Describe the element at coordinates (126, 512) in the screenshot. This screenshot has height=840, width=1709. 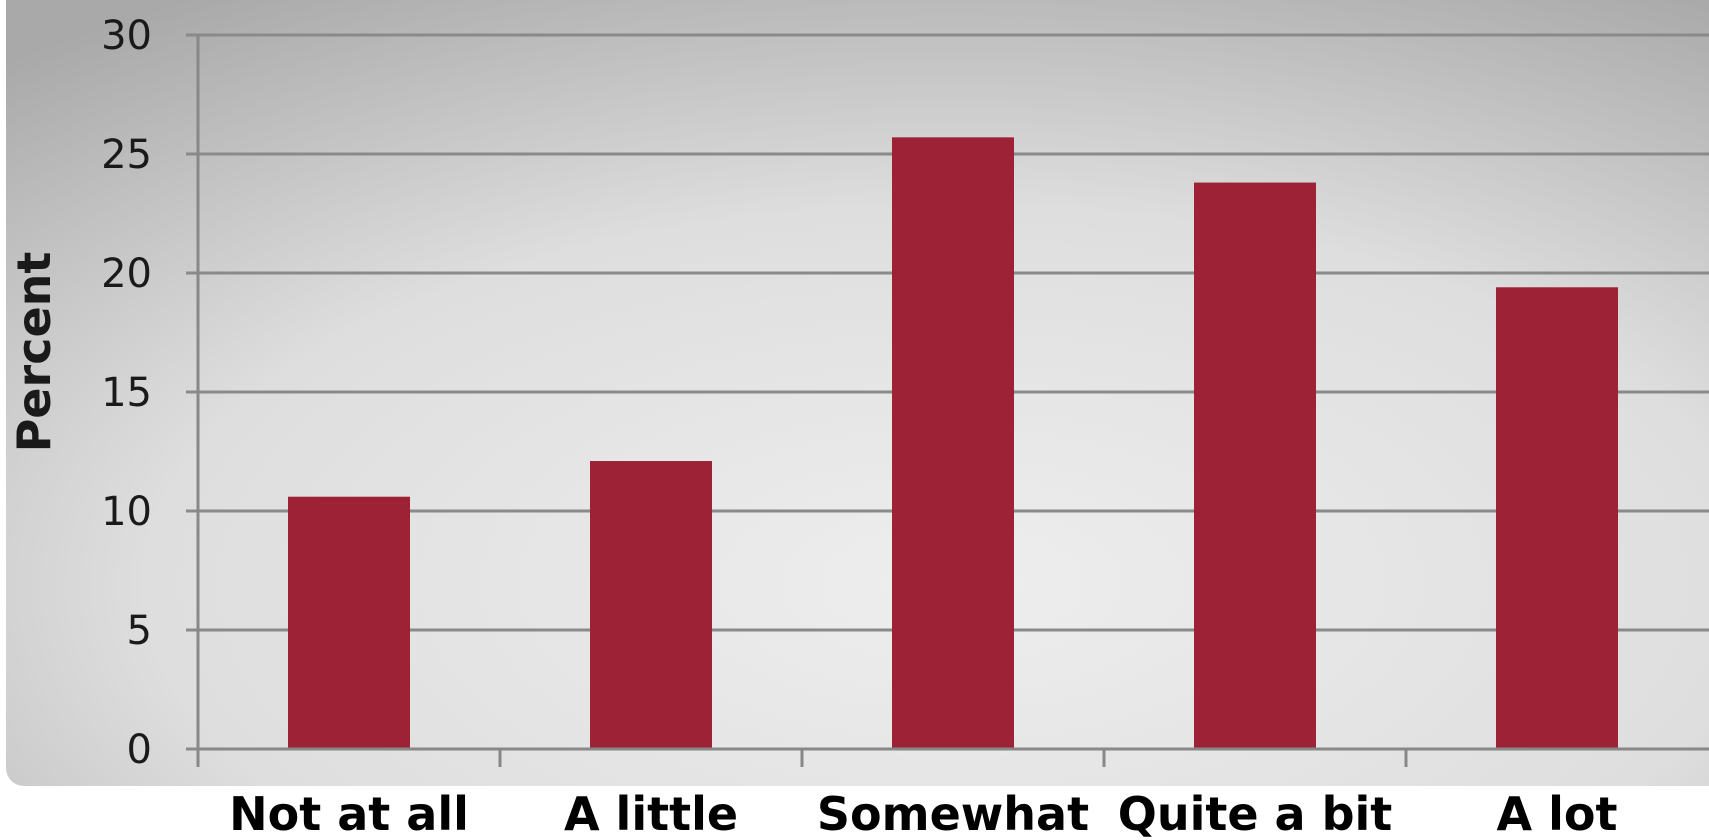
I see `y-tick-label: 10` at that location.